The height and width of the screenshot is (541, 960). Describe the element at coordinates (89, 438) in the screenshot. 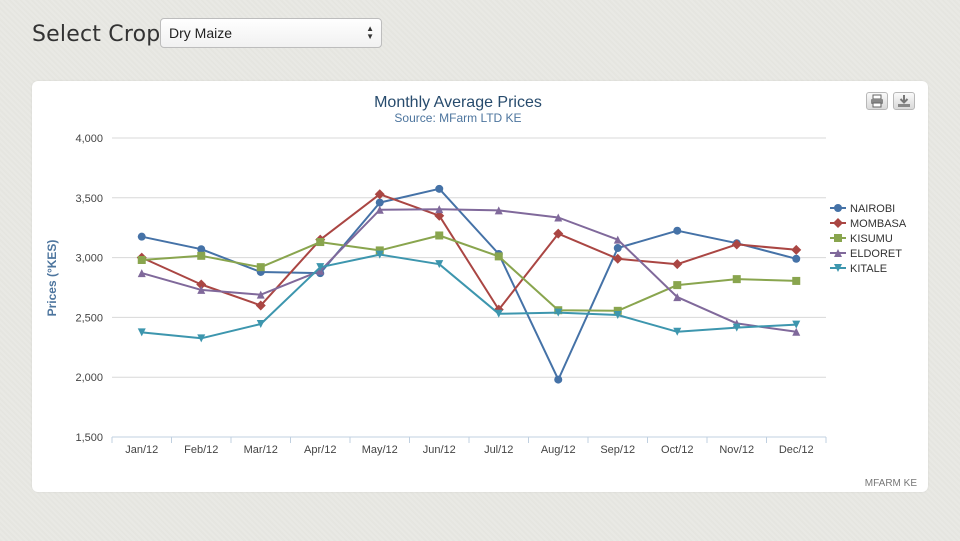

I see `y-tick-label: 1,500` at that location.